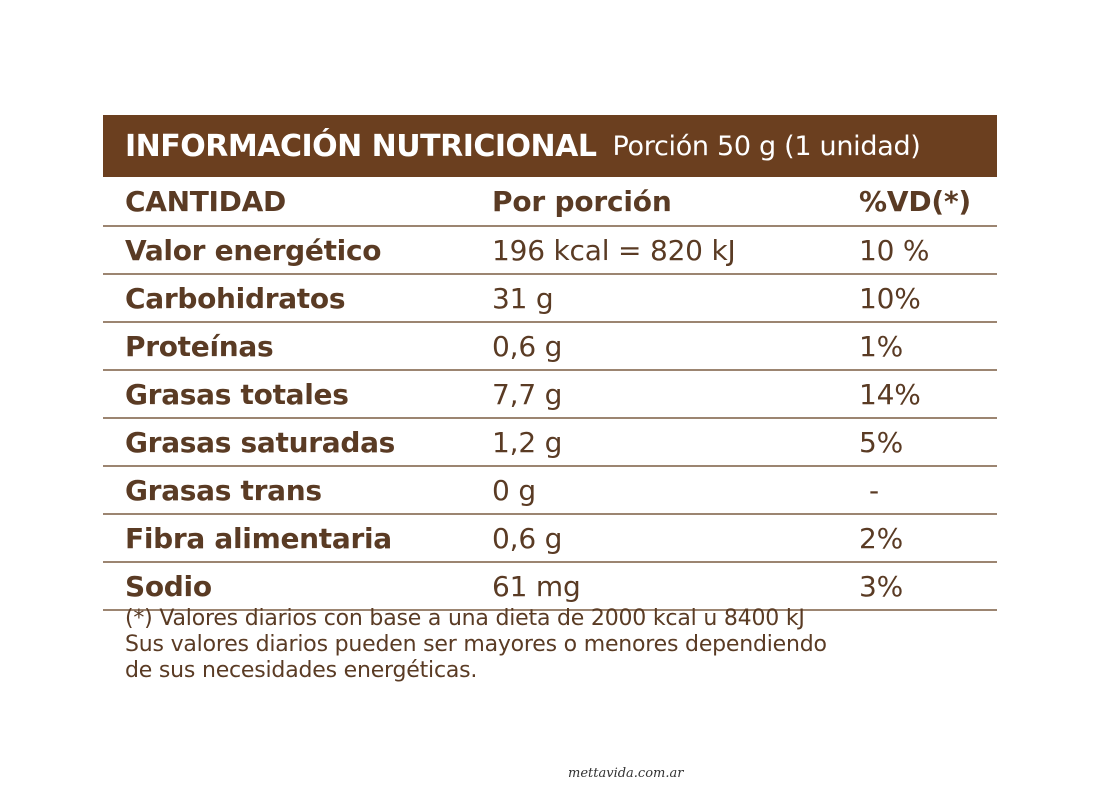 Image resolution: width=1100 pixels, height=807 pixels. I want to click on table-row: Grasas saturadas 1,2 g 5%, so click(550, 442).